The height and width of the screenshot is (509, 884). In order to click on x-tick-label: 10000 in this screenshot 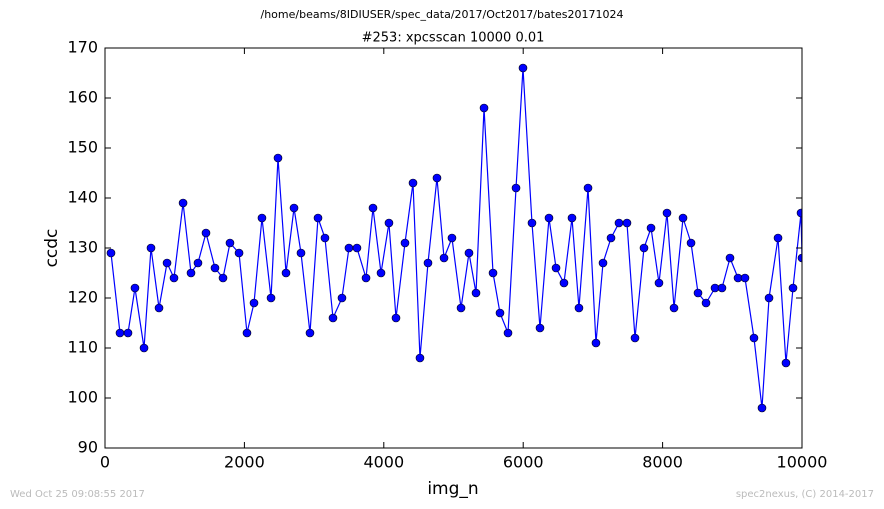, I will do `click(802, 462)`.